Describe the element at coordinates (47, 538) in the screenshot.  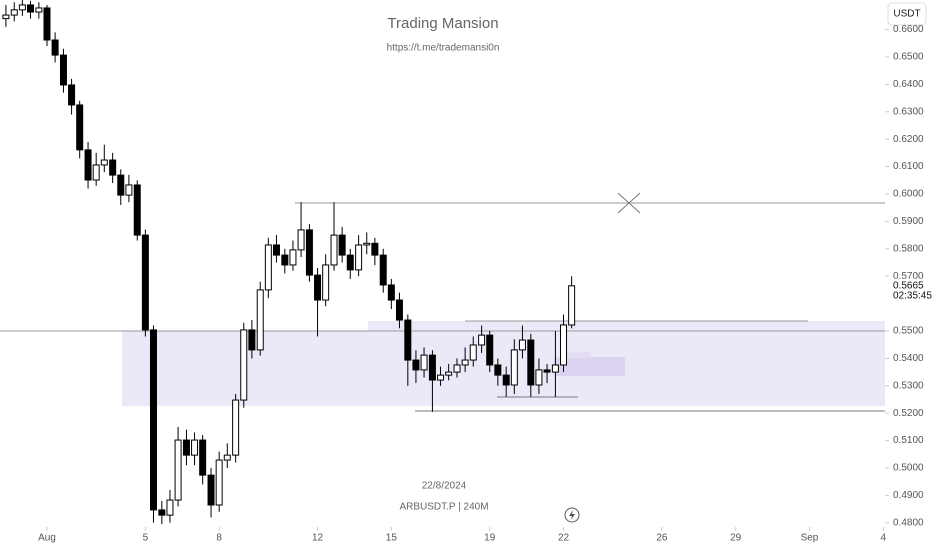
I see `x-tick-label: Aug` at that location.